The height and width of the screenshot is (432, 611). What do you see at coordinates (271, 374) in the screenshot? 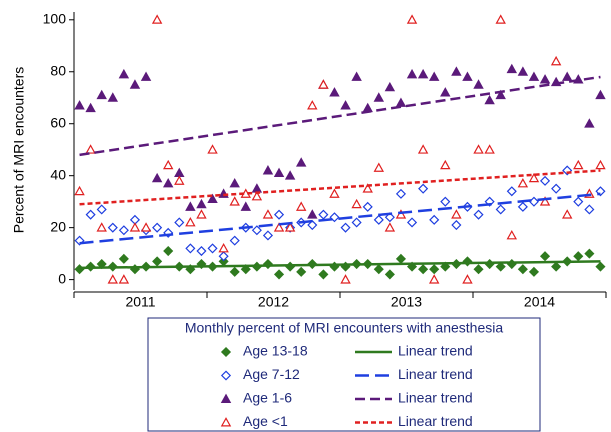
I see `legend-label: Age 7-12` at bounding box center [271, 374].